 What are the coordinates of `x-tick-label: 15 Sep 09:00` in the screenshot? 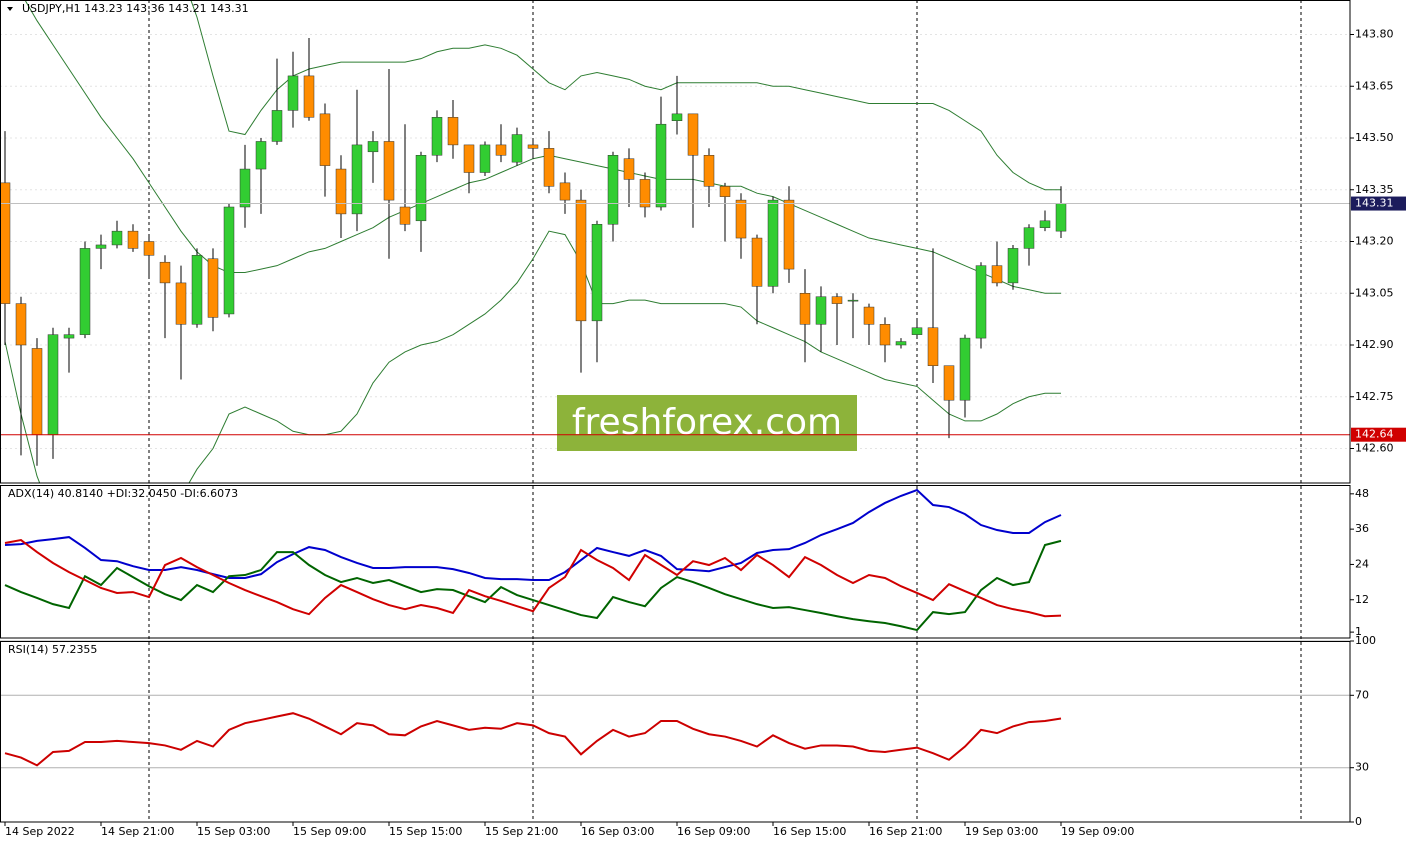 It's located at (329, 831).